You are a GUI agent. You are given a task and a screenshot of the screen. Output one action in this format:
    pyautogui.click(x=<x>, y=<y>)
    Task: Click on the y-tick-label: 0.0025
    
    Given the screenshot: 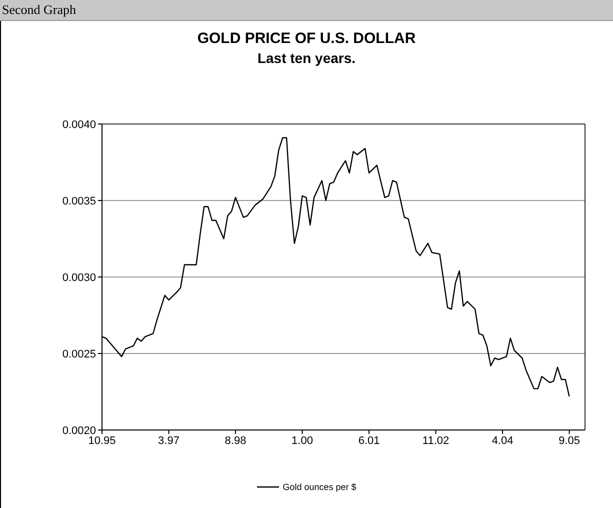 What is the action you would take?
    pyautogui.click(x=79, y=354)
    